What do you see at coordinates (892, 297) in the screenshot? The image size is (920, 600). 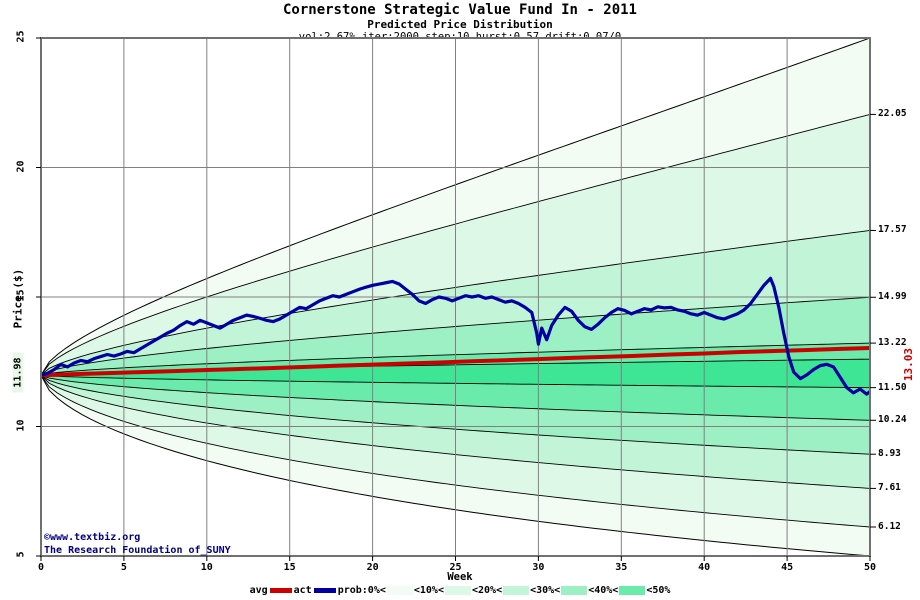 I see `right-label-14.99: 14.99` at bounding box center [892, 297].